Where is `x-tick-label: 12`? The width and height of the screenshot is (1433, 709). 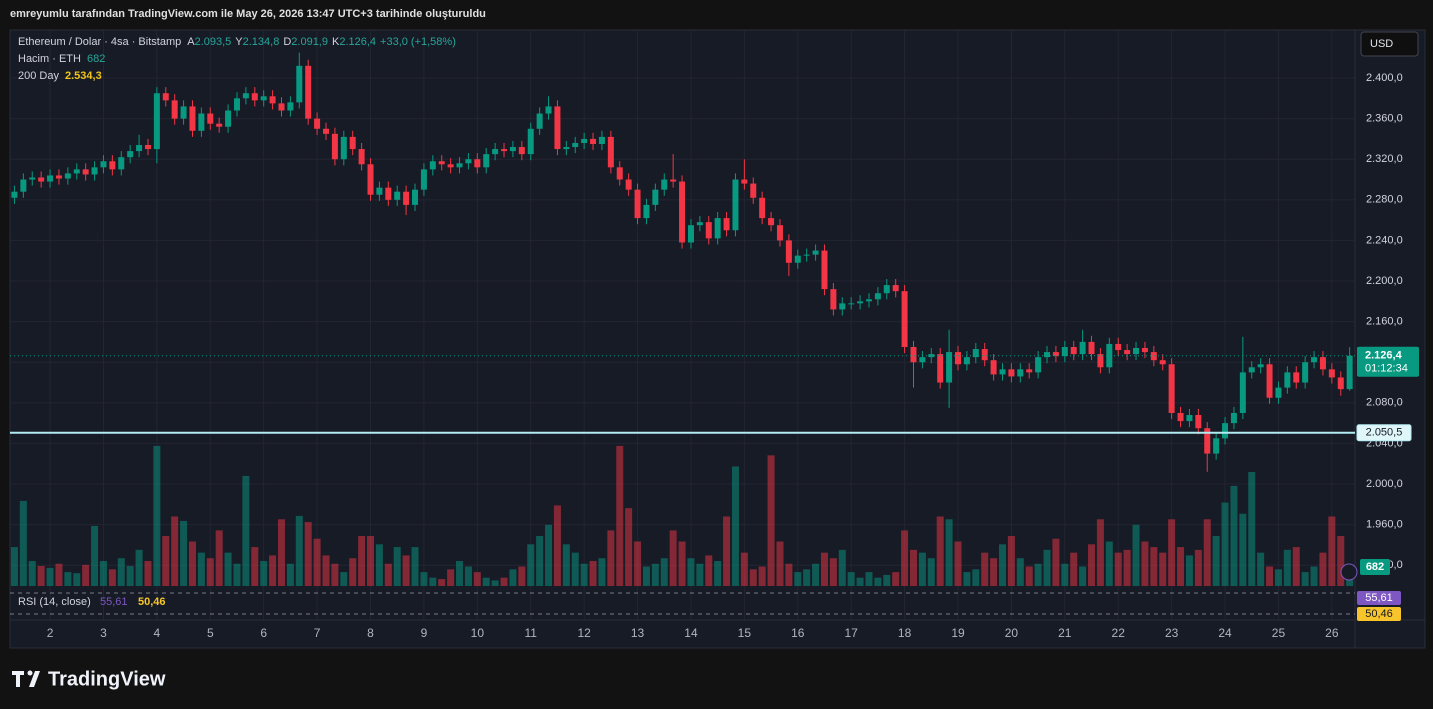 x-tick-label: 12 is located at coordinates (584, 633).